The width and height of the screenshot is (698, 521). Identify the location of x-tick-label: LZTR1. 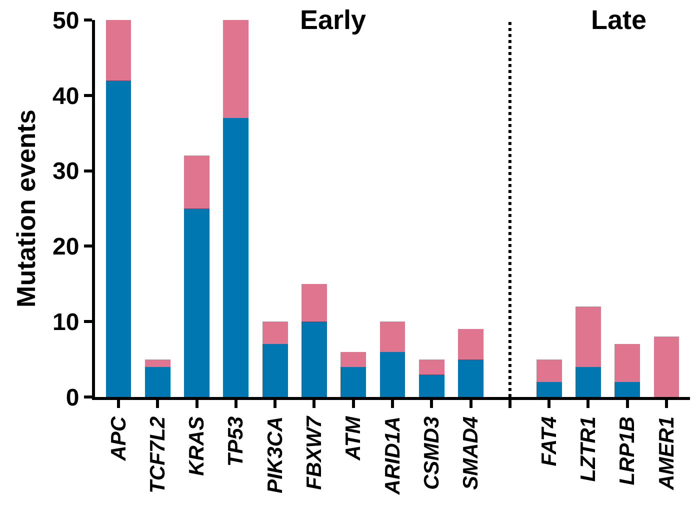
(588, 449).